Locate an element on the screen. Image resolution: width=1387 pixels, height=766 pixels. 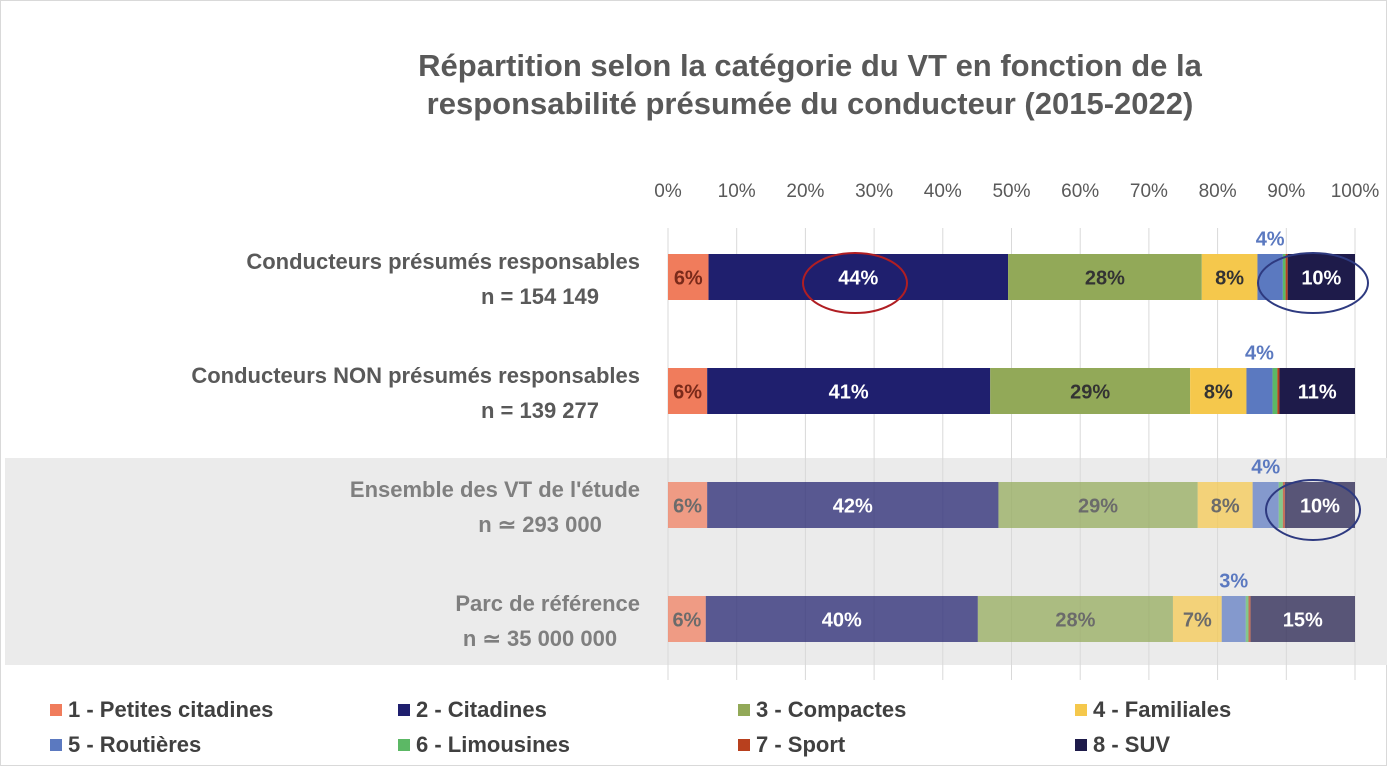
legend-label: 3 - Compactes is located at coordinates (831, 709).